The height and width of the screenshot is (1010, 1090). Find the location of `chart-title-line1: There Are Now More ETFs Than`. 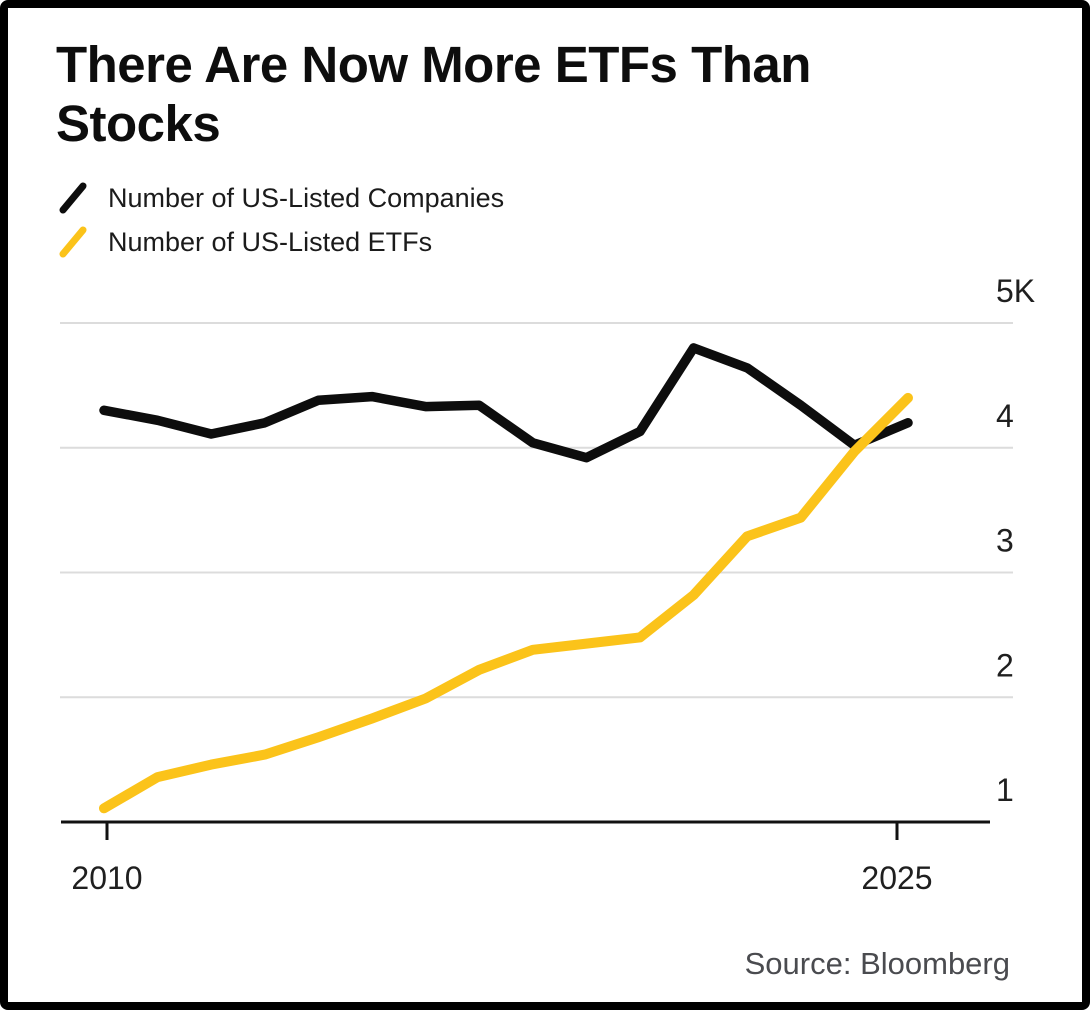

chart-title-line1: There Are Now More ETFs Than is located at coordinates (433, 64).